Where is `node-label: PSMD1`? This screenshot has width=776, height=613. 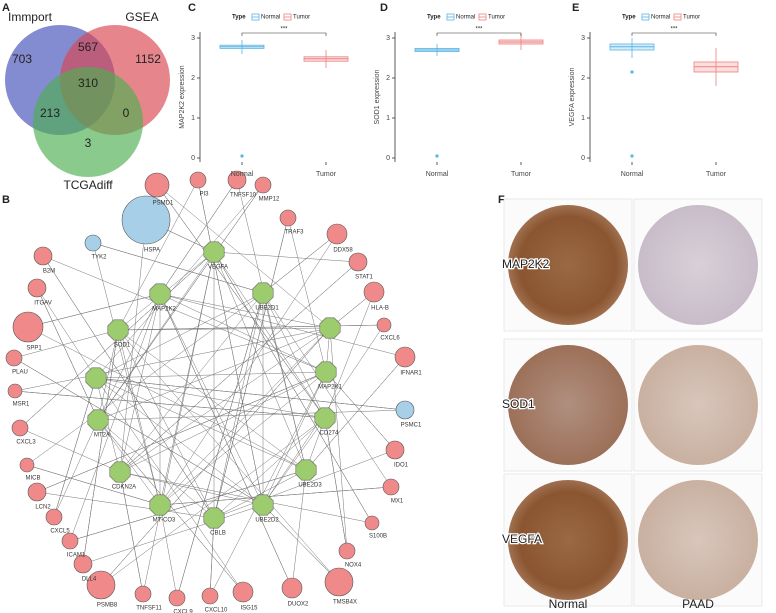
node-label: PSMD1 is located at coordinates (163, 204).